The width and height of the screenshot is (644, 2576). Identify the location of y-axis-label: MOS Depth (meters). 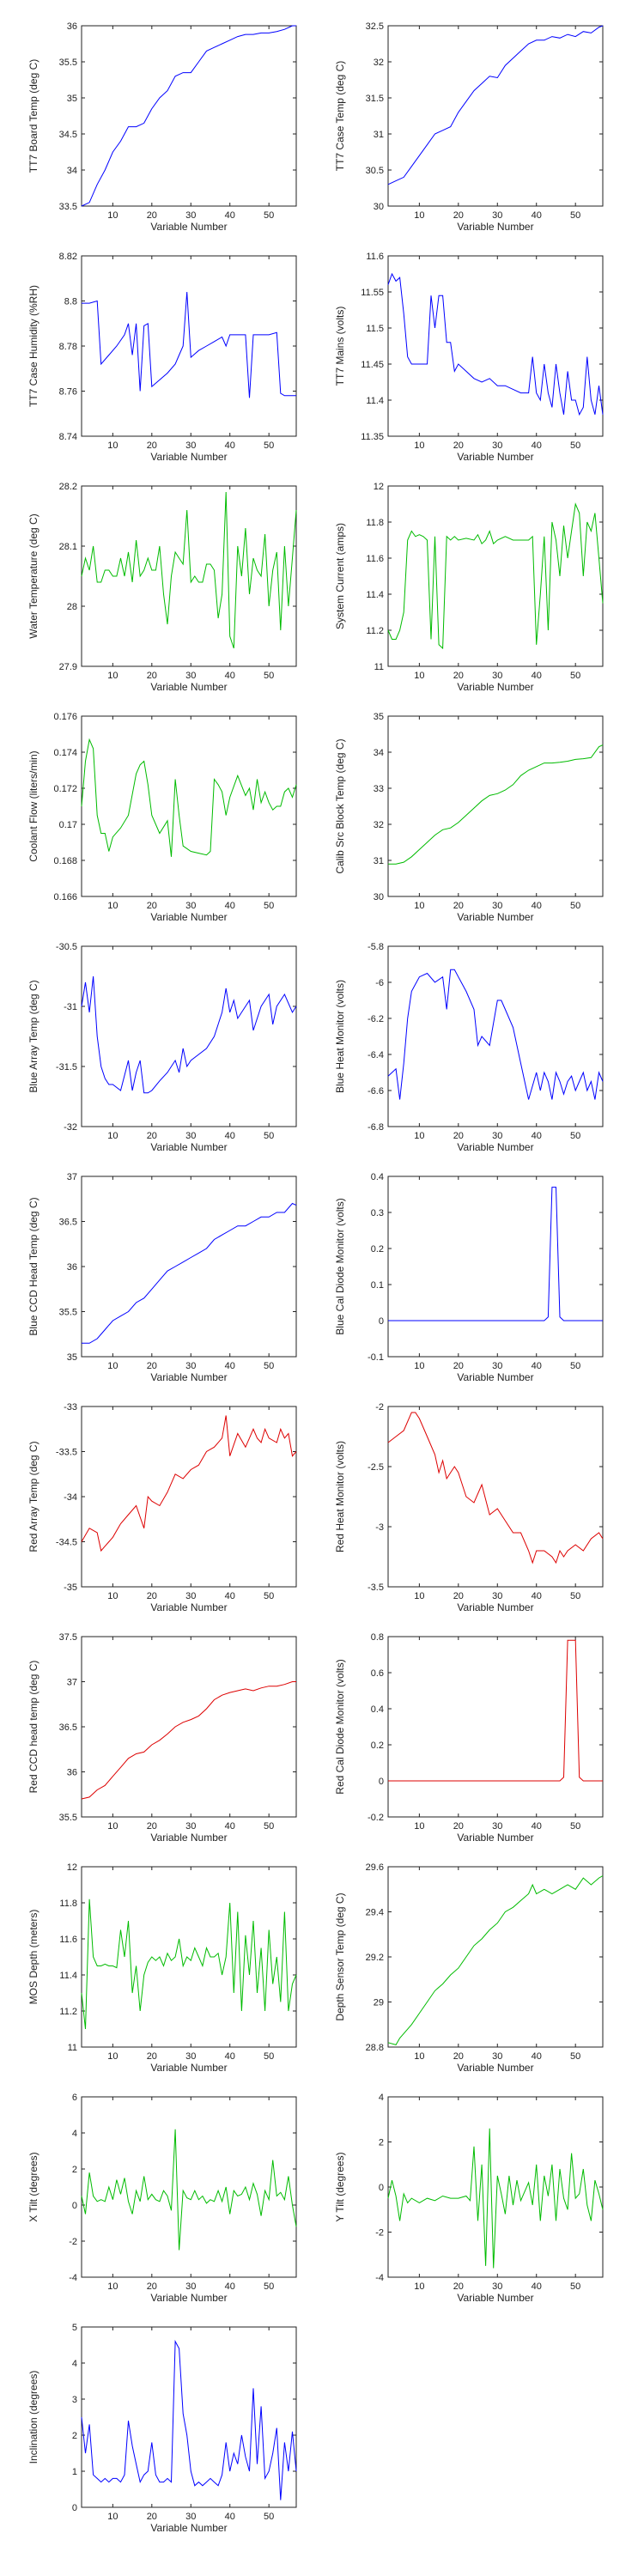
(33, 1958).